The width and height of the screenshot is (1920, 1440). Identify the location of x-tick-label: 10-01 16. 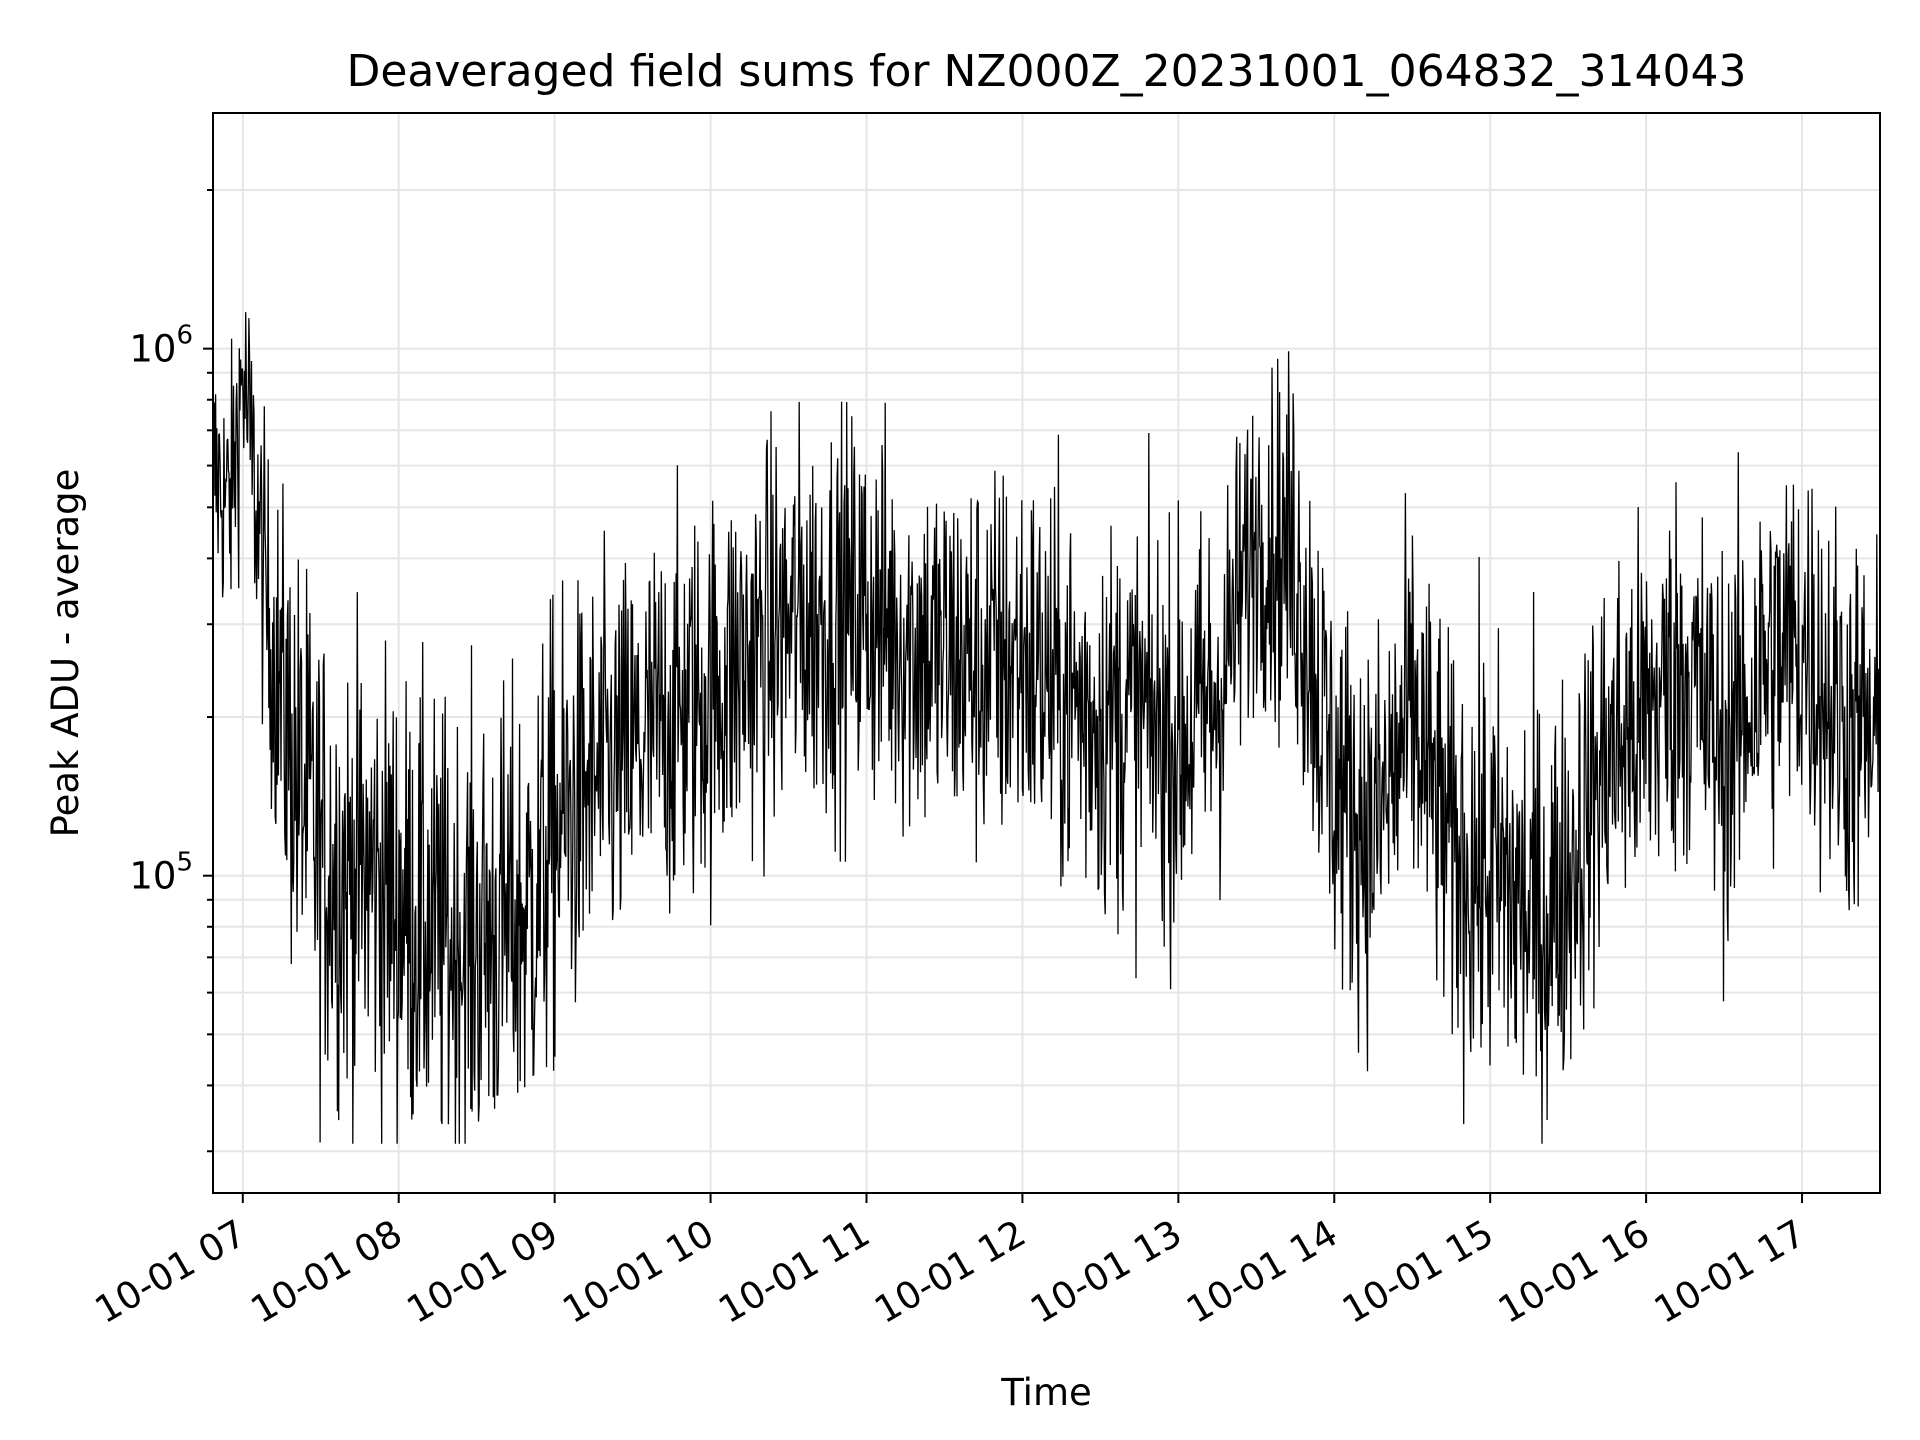
(1574, 1272).